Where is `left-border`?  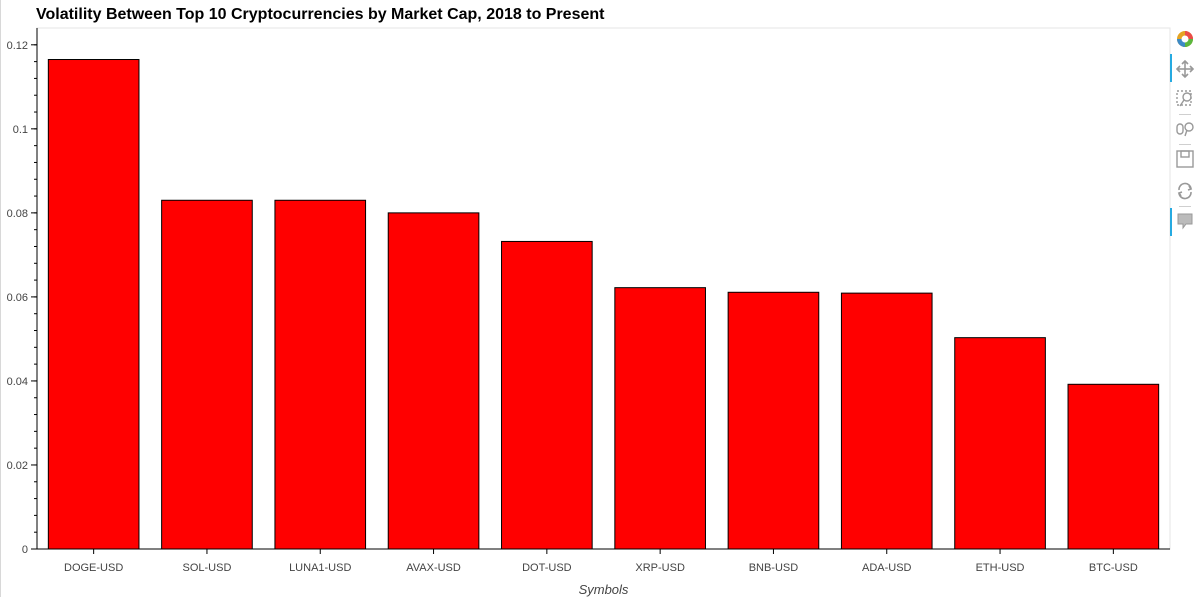 left-border is located at coordinates (0, 298).